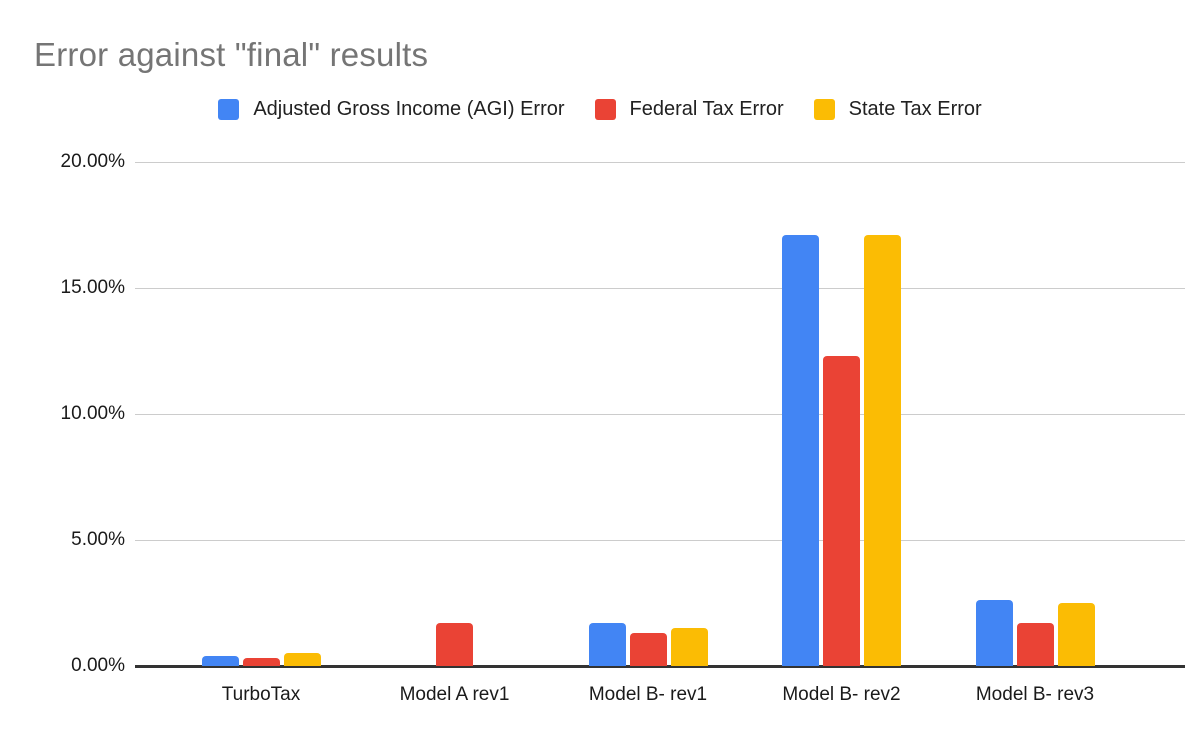  I want to click on legend-swatch-agi-error-icon, so click(229, 109).